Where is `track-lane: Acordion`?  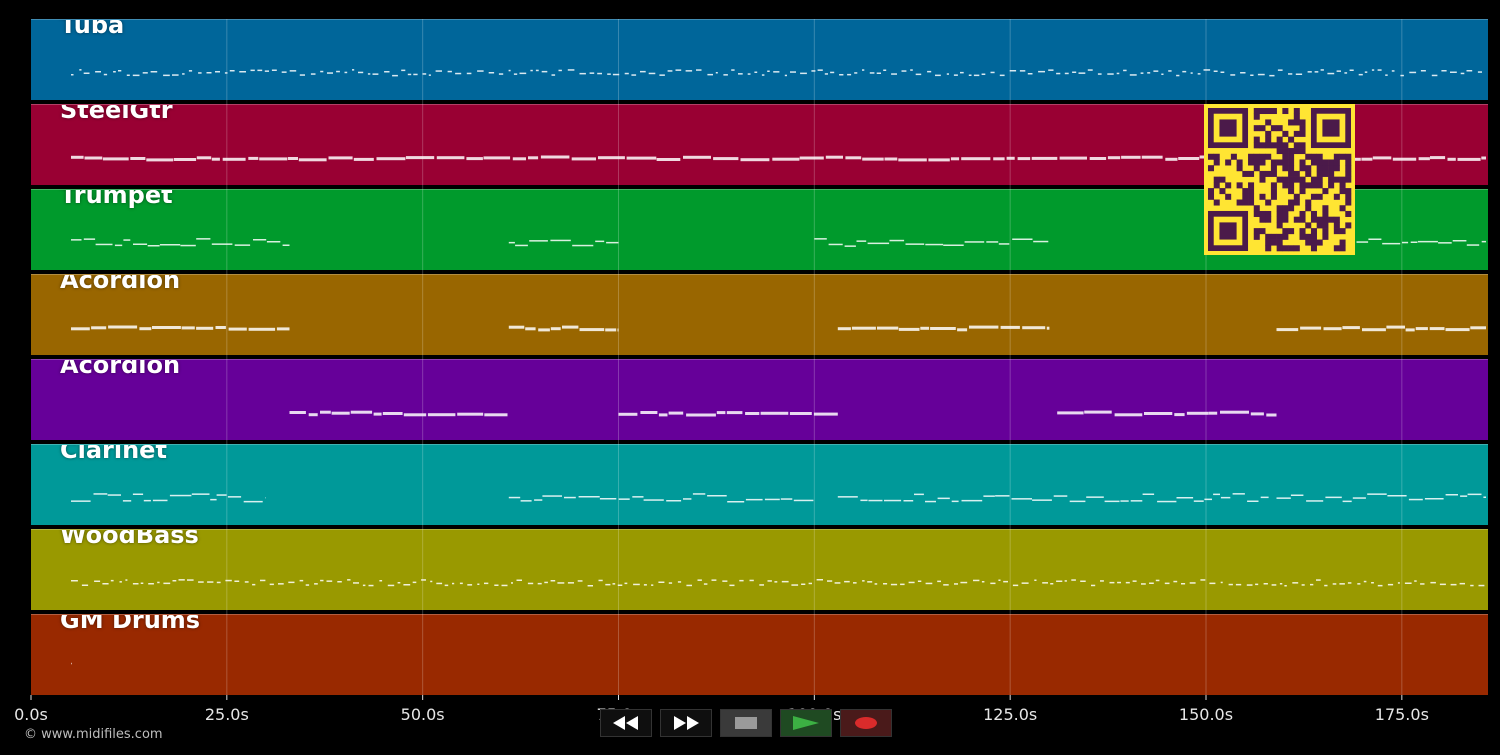 track-lane: Acordion is located at coordinates (759, 399).